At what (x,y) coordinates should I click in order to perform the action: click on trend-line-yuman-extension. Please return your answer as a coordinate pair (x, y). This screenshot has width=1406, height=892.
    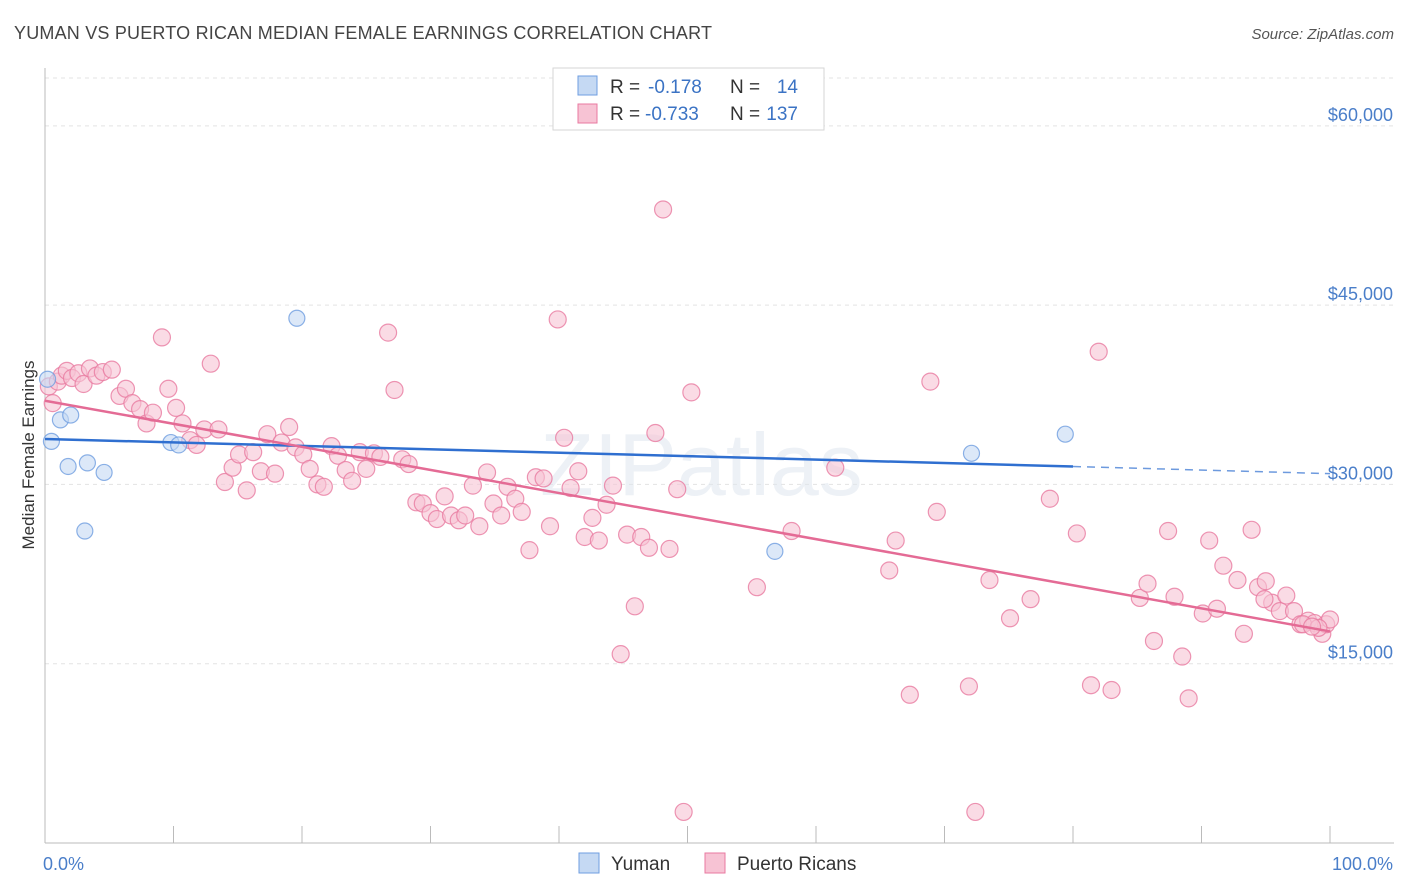
    Looking at the image, I should click on (1201, 470).